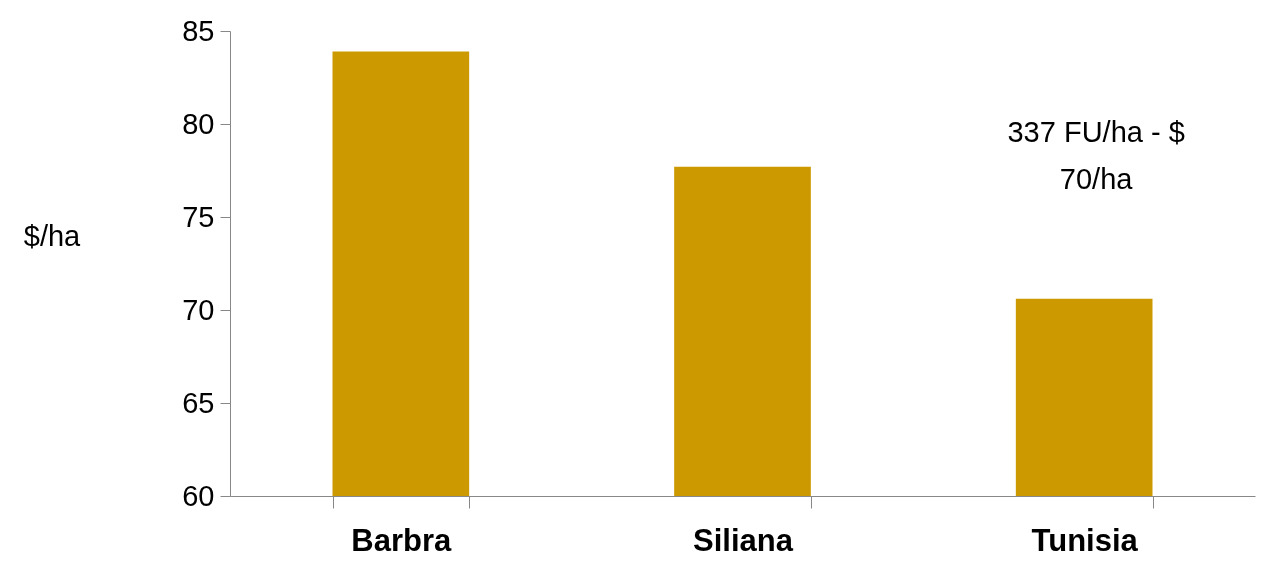  What do you see at coordinates (402, 540) in the screenshot?
I see `x-tick-label: Barbra` at bounding box center [402, 540].